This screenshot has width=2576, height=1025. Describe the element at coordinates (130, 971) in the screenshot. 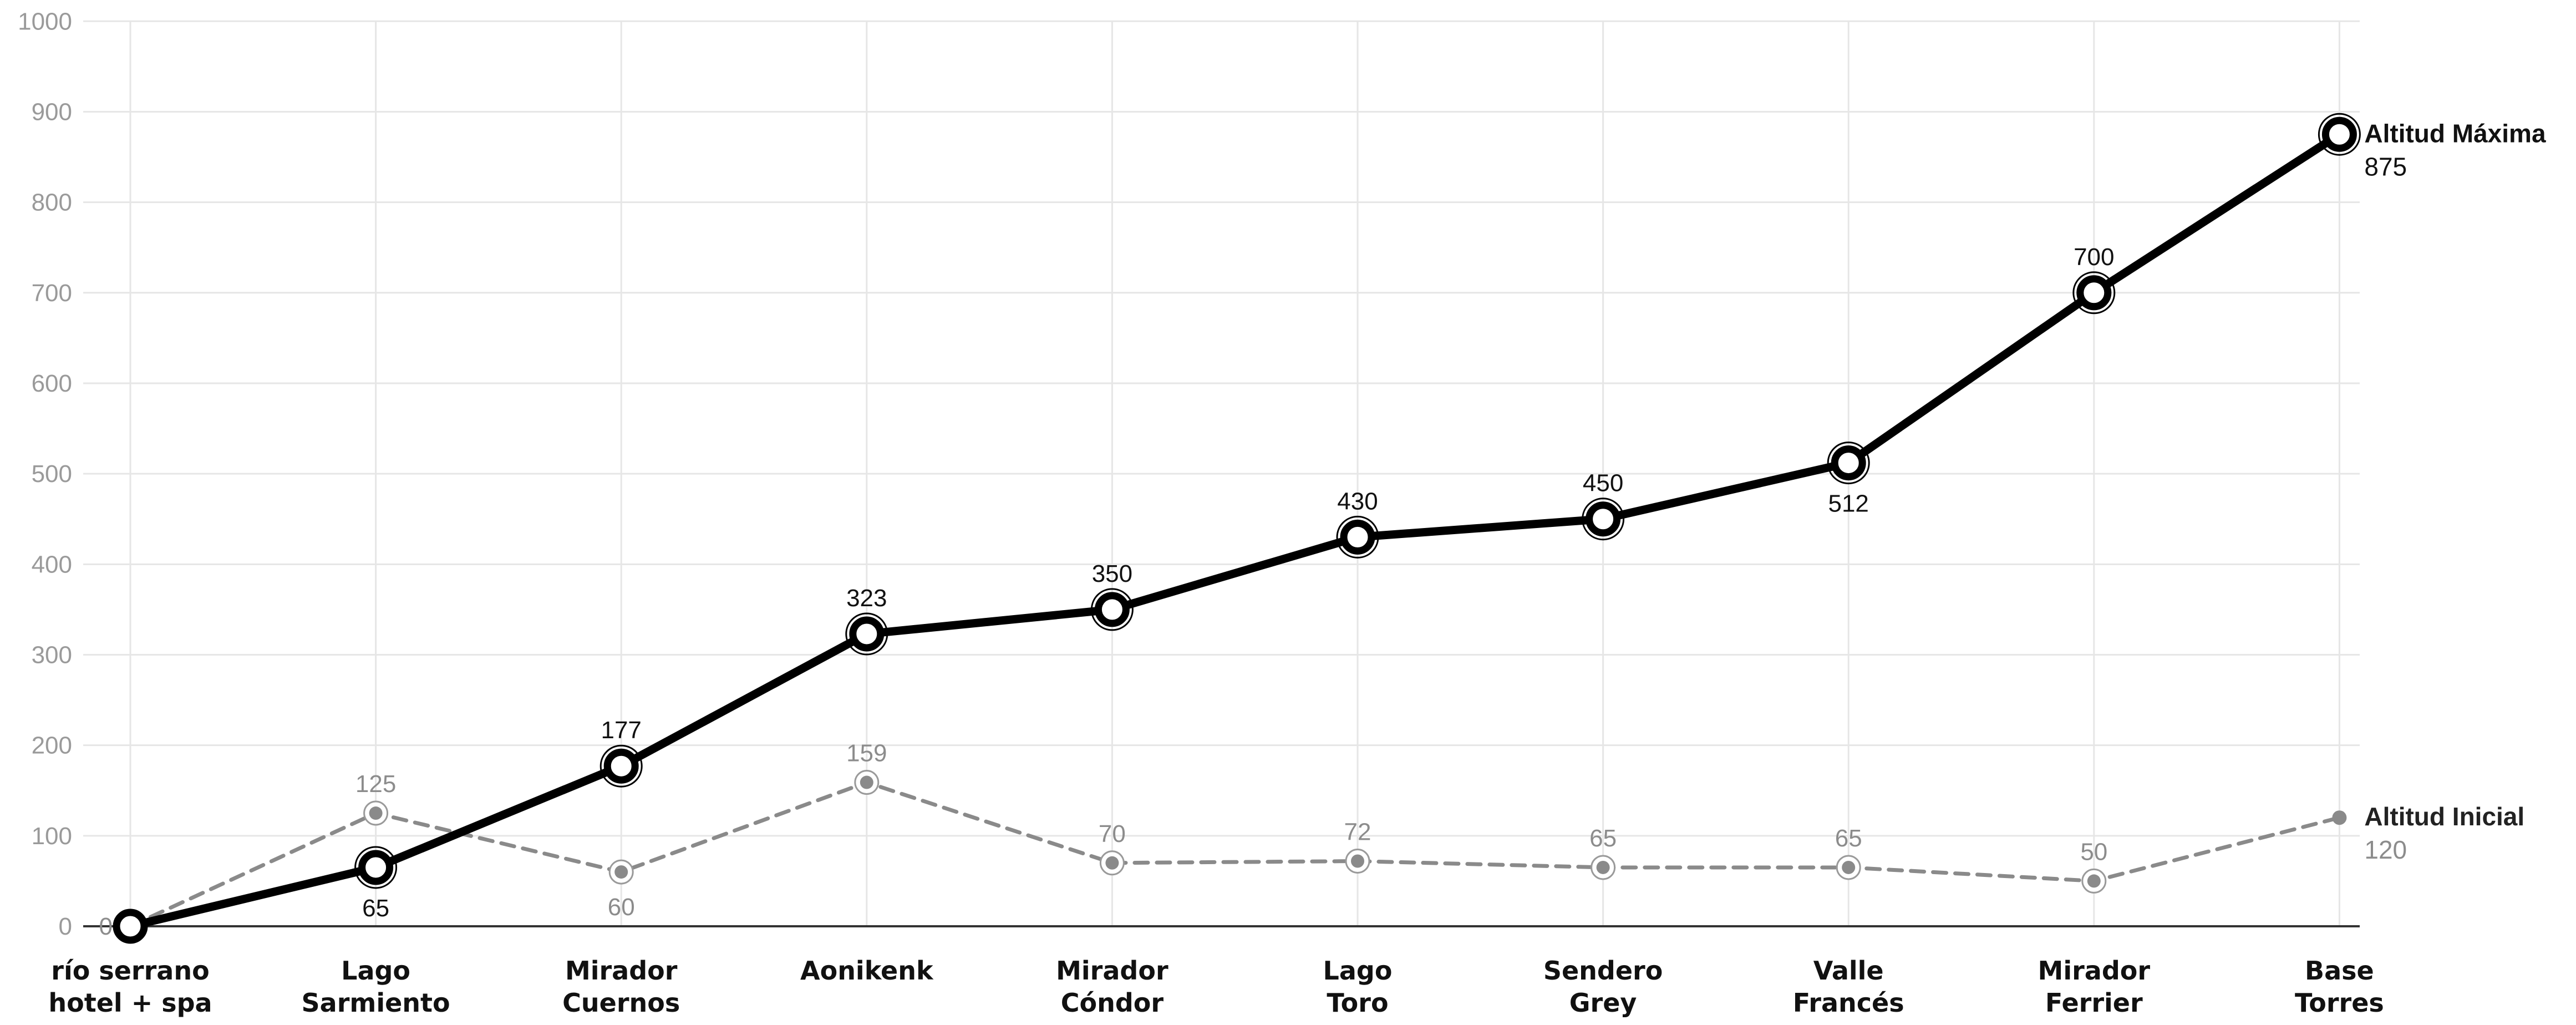

I see `x-tick-label-line: río serrano` at that location.